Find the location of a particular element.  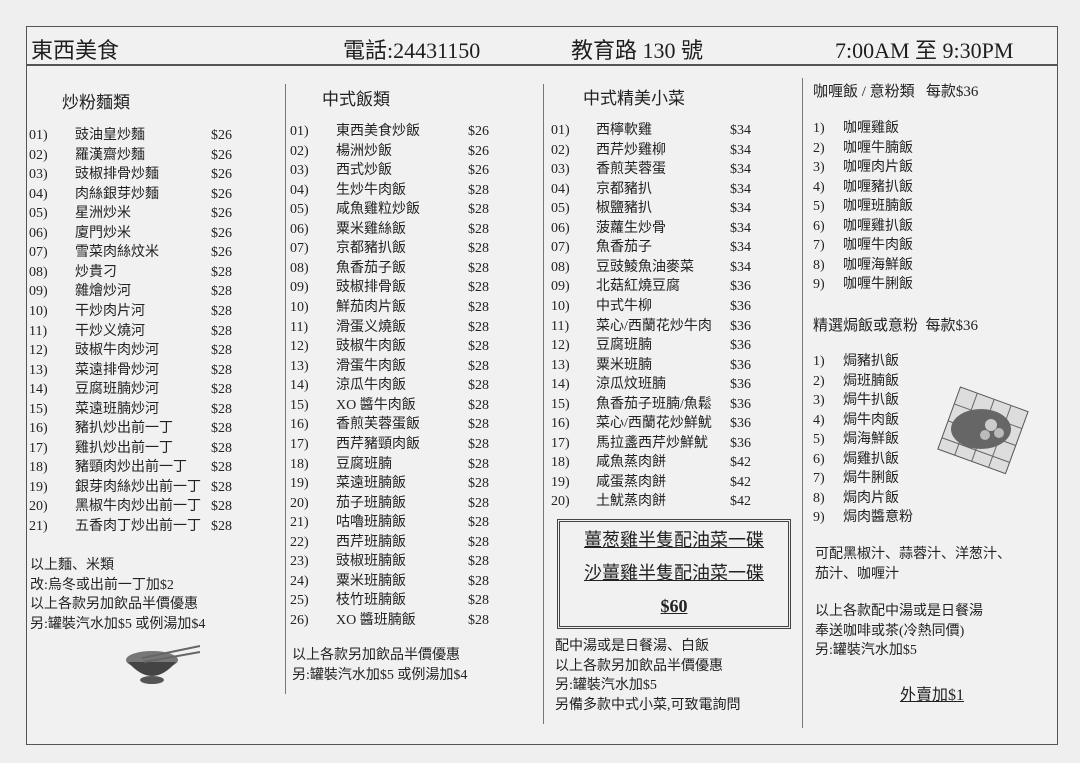

notes: 以上各款配中湯或是日餐湯 奉送咖啡或茶(冷熱同價) 另:罐裝汽水加$5 is located at coordinates (899, 631).